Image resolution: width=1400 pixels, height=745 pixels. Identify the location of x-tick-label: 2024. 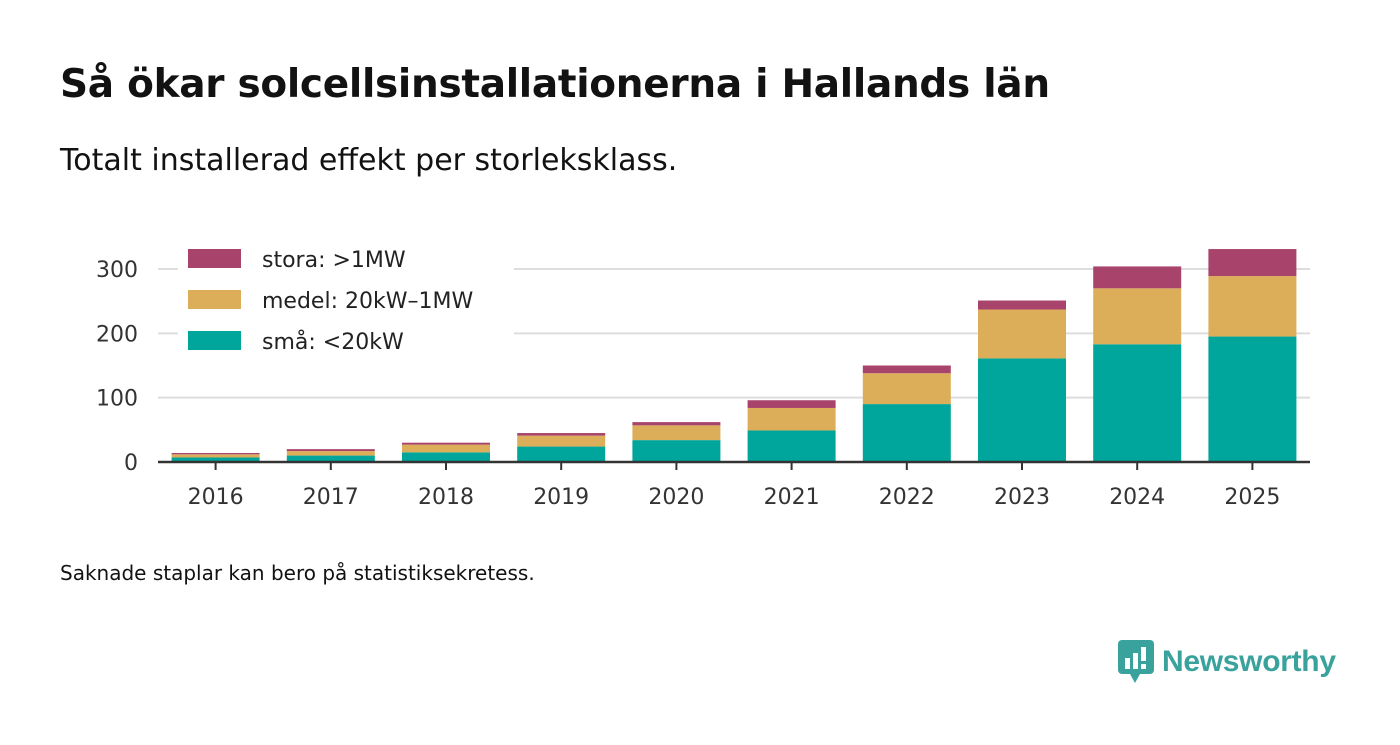
(1137, 497).